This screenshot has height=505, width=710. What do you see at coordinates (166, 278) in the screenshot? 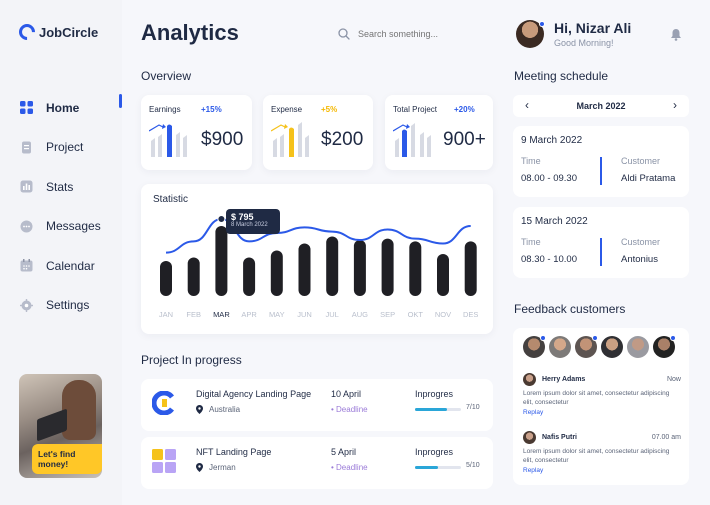
I see `chart-bar-jan` at bounding box center [166, 278].